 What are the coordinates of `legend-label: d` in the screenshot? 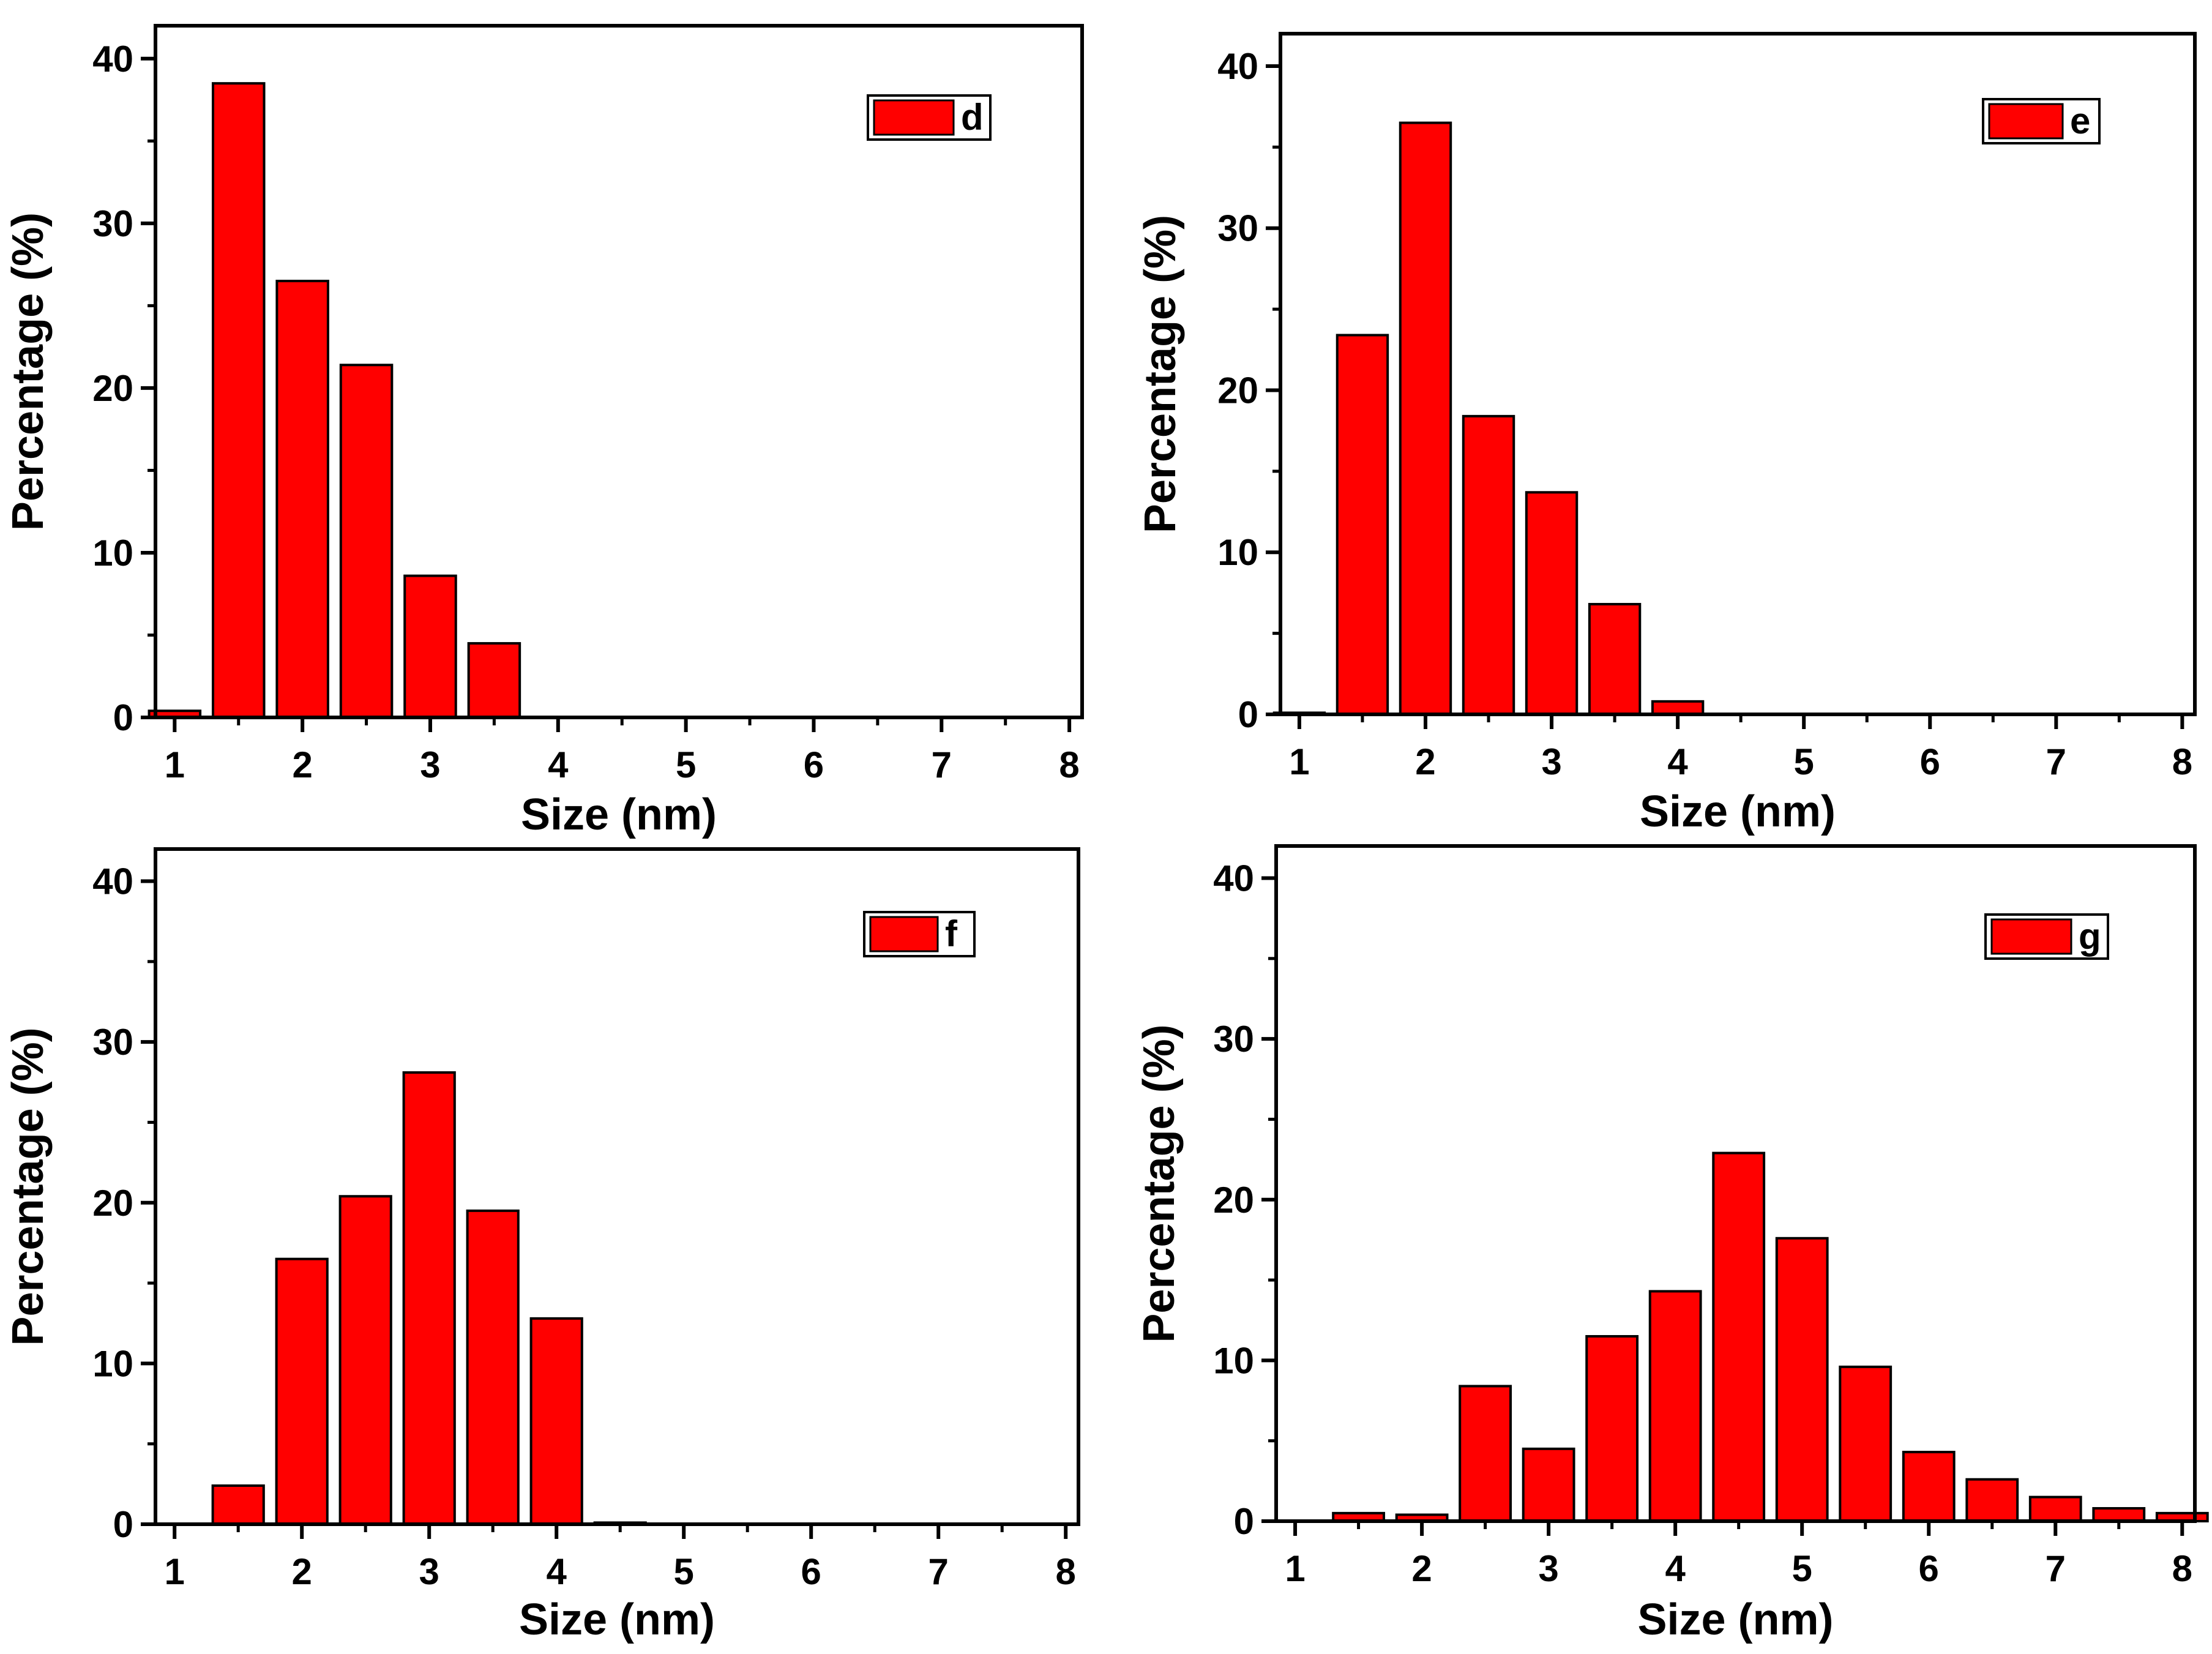 It's located at (972, 117).